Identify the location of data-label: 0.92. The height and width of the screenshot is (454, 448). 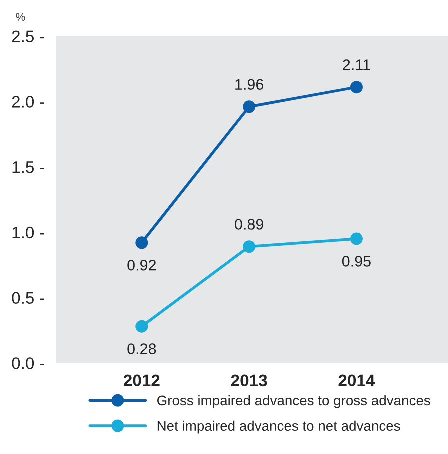
(142, 265).